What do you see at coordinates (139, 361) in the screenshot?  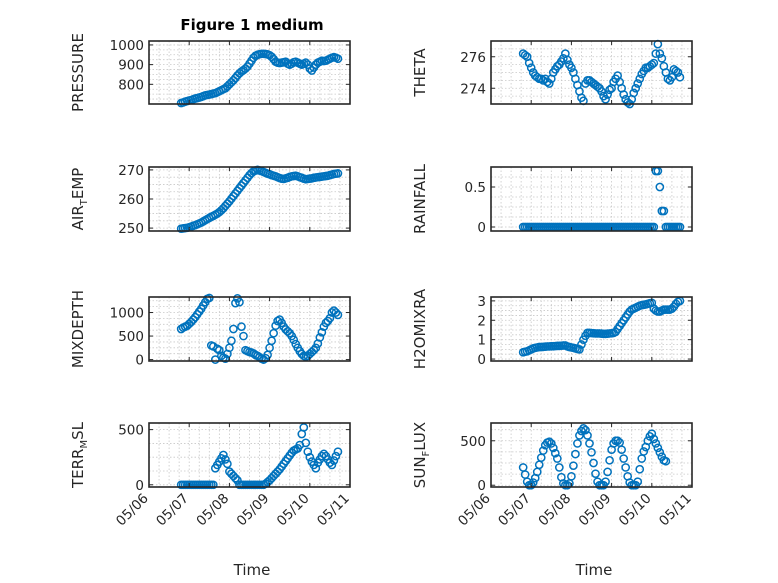 I see `mixdepth-ytick-label: 0` at bounding box center [139, 361].